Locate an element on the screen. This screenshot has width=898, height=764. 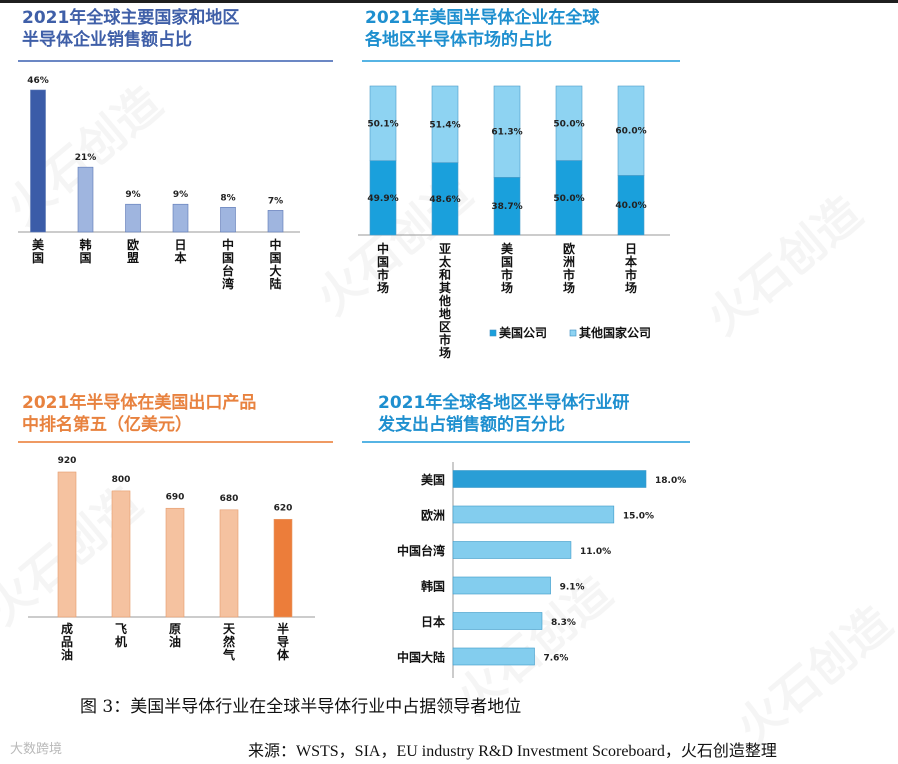
data-label: 38.7% is located at coordinates (506, 207).